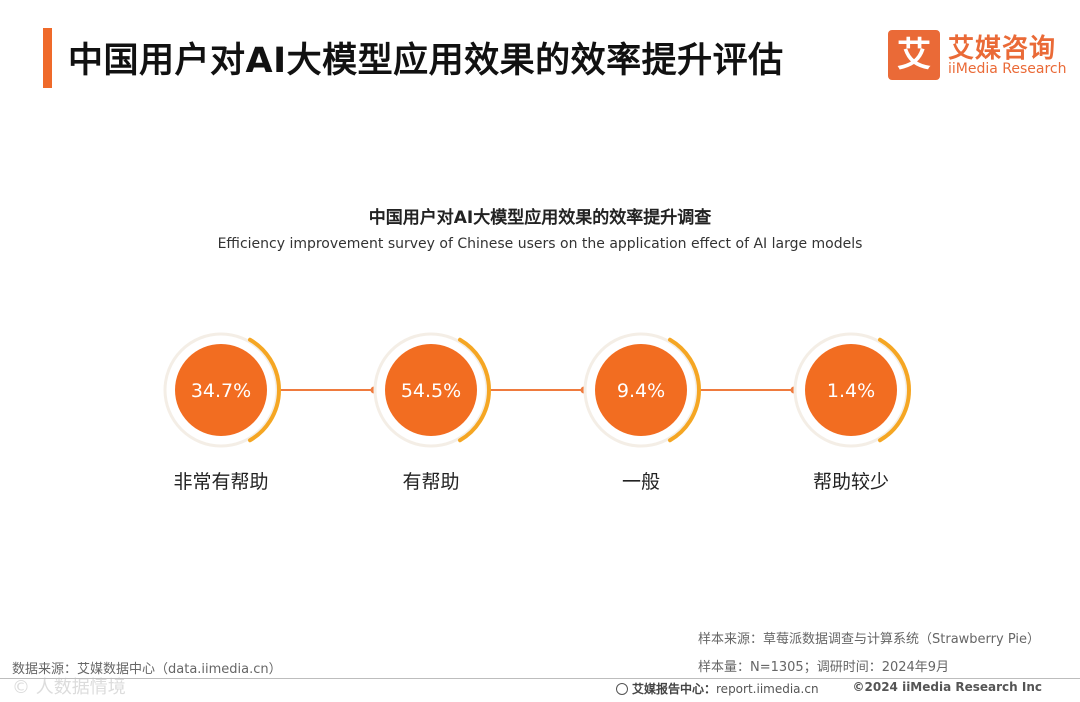 The image size is (1080, 702). I want to click on category-label: 帮助较少, so click(851, 482).